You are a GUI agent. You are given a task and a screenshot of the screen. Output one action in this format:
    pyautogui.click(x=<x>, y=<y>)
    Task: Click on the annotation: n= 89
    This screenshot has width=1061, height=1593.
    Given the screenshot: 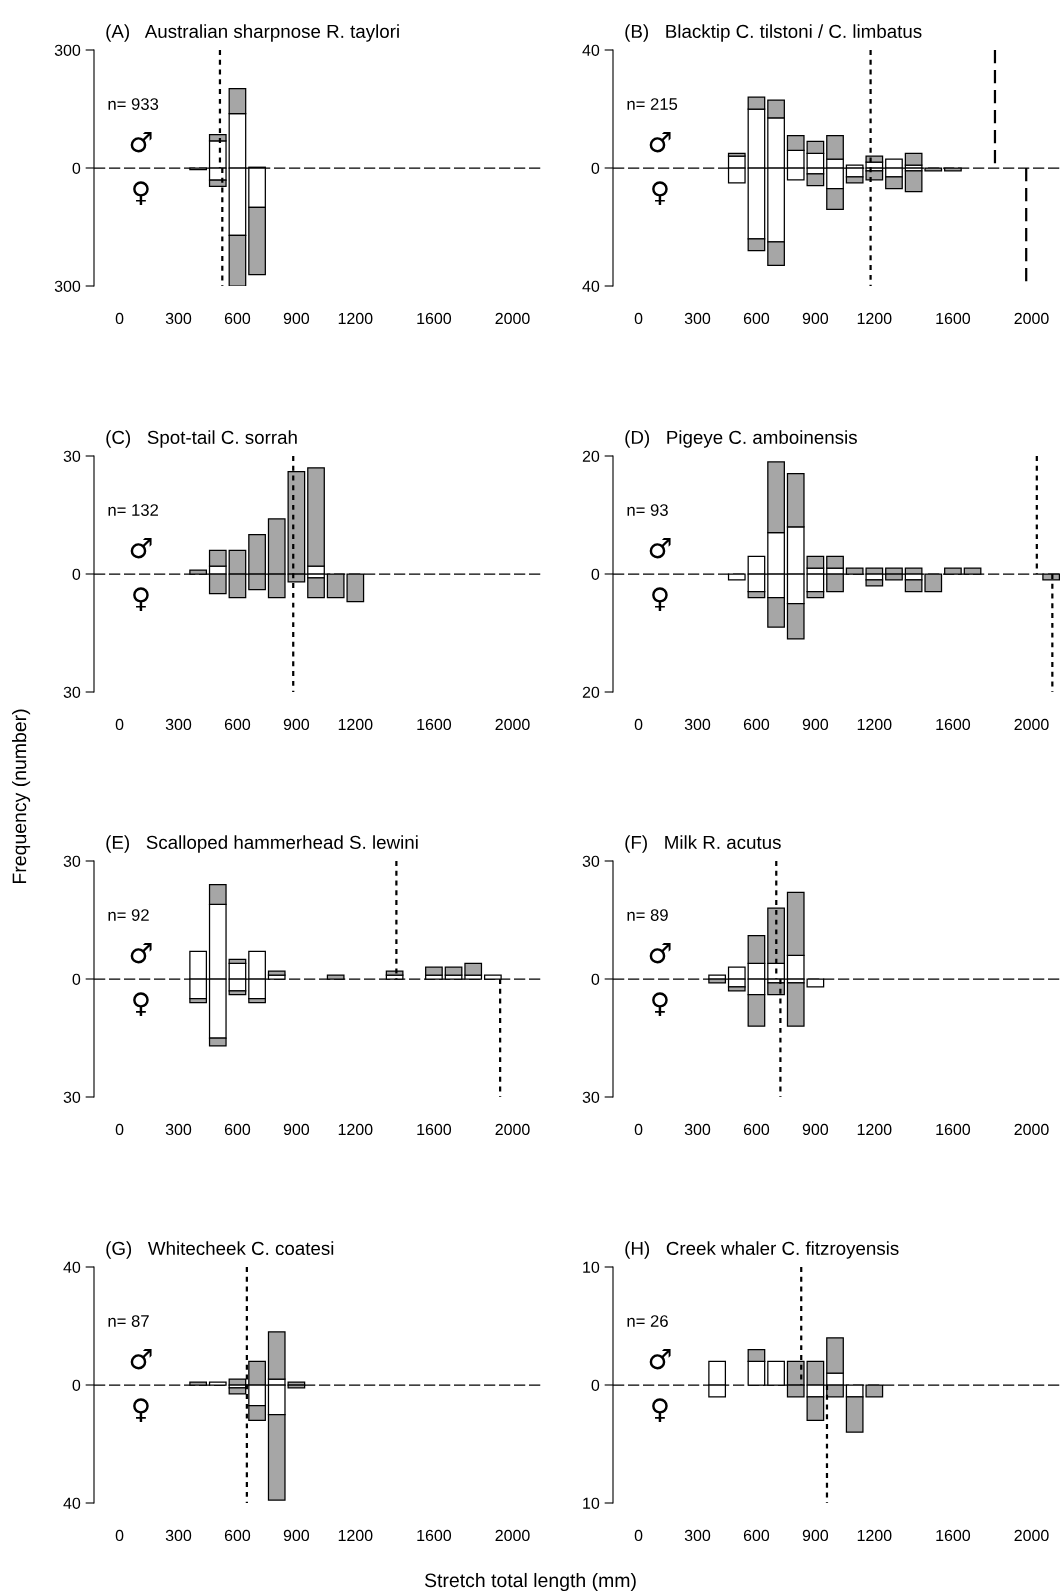 What is the action you would take?
    pyautogui.click(x=647, y=915)
    